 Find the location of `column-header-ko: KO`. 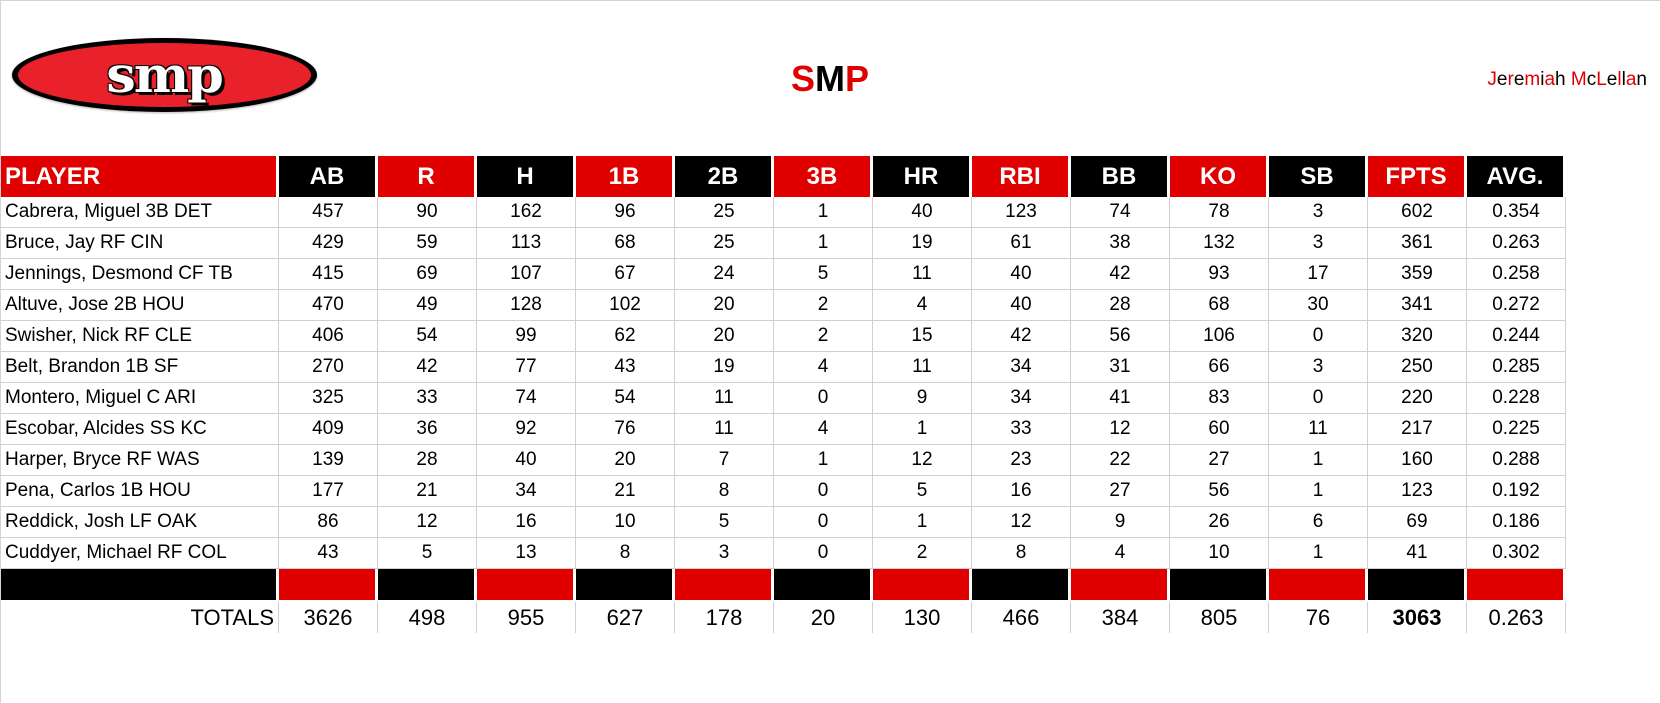

column-header-ko: KO is located at coordinates (1219, 176).